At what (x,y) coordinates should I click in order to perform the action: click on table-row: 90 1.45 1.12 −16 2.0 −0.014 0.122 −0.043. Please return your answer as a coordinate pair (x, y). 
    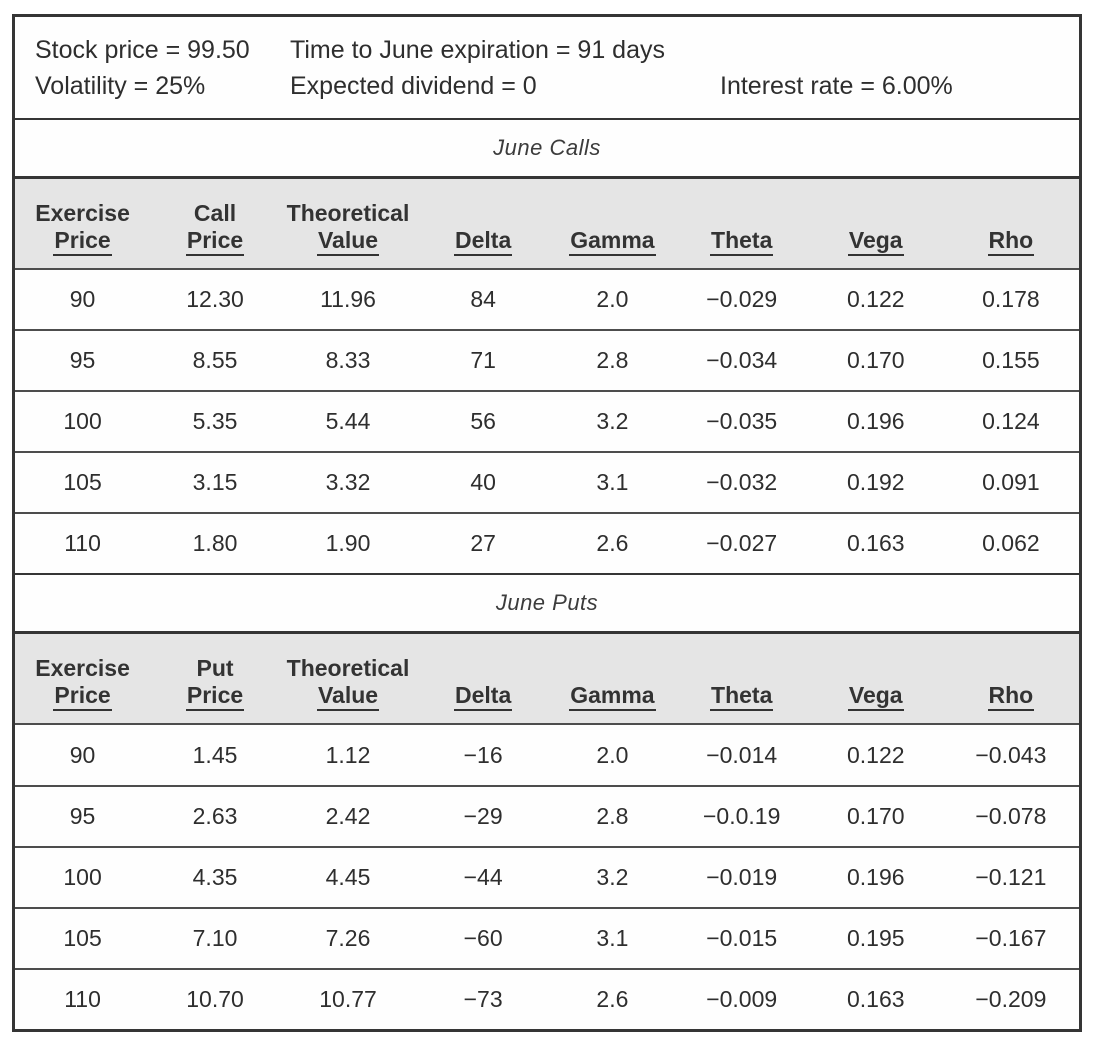
    Looking at the image, I should click on (547, 753).